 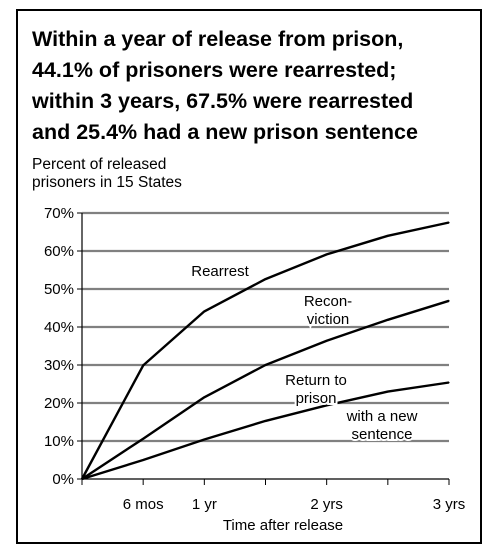 I want to click on title-line-2: 44.1% of prisoners were rearrested;, so click(x=214, y=70).